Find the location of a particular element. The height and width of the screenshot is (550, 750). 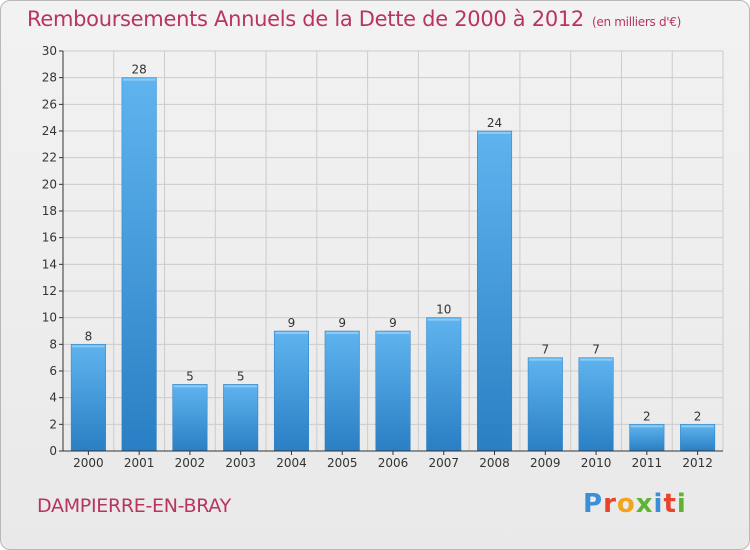

y-tick-label: 24 is located at coordinates (49, 131).